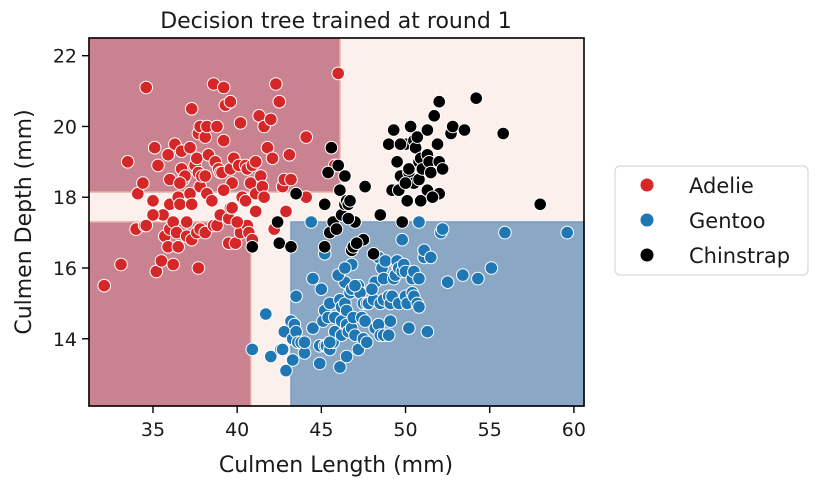 The height and width of the screenshot is (487, 818). I want to click on y-tick-label: 14, so click(65, 340).